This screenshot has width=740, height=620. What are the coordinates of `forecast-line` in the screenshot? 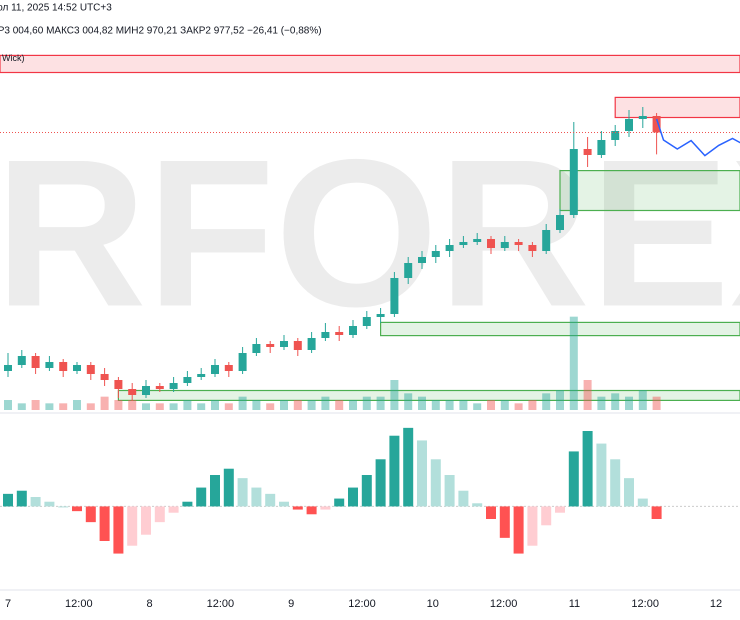 It's located at (697, 137).